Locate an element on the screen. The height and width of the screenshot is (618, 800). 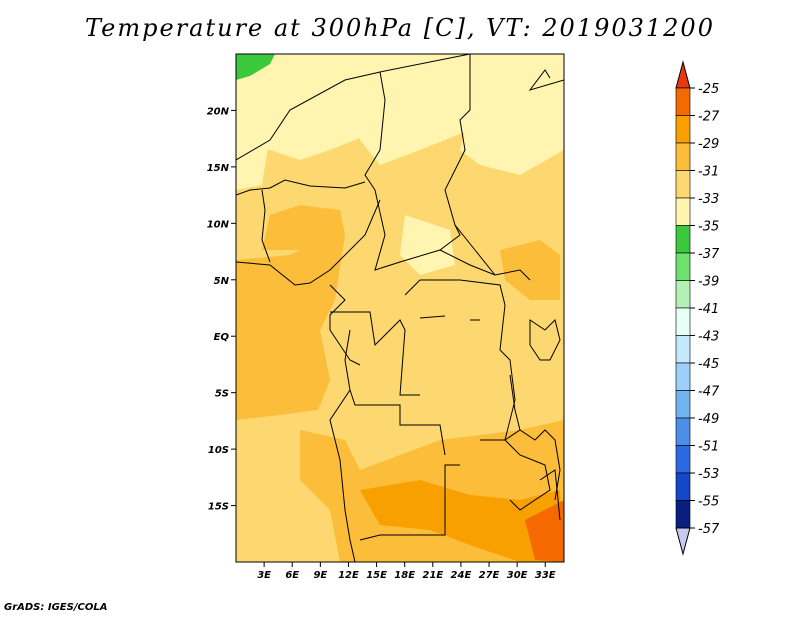
colorbar-label: -31 is located at coordinates (708, 172).